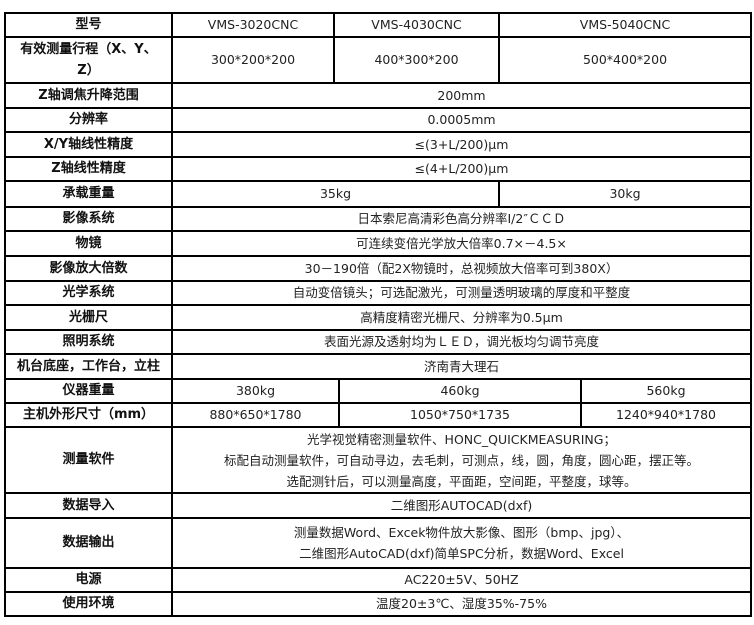  I want to click on row-grating: 光栅尺 高精度精密光栅尺、分辨率为0.5μm, so click(378, 317).